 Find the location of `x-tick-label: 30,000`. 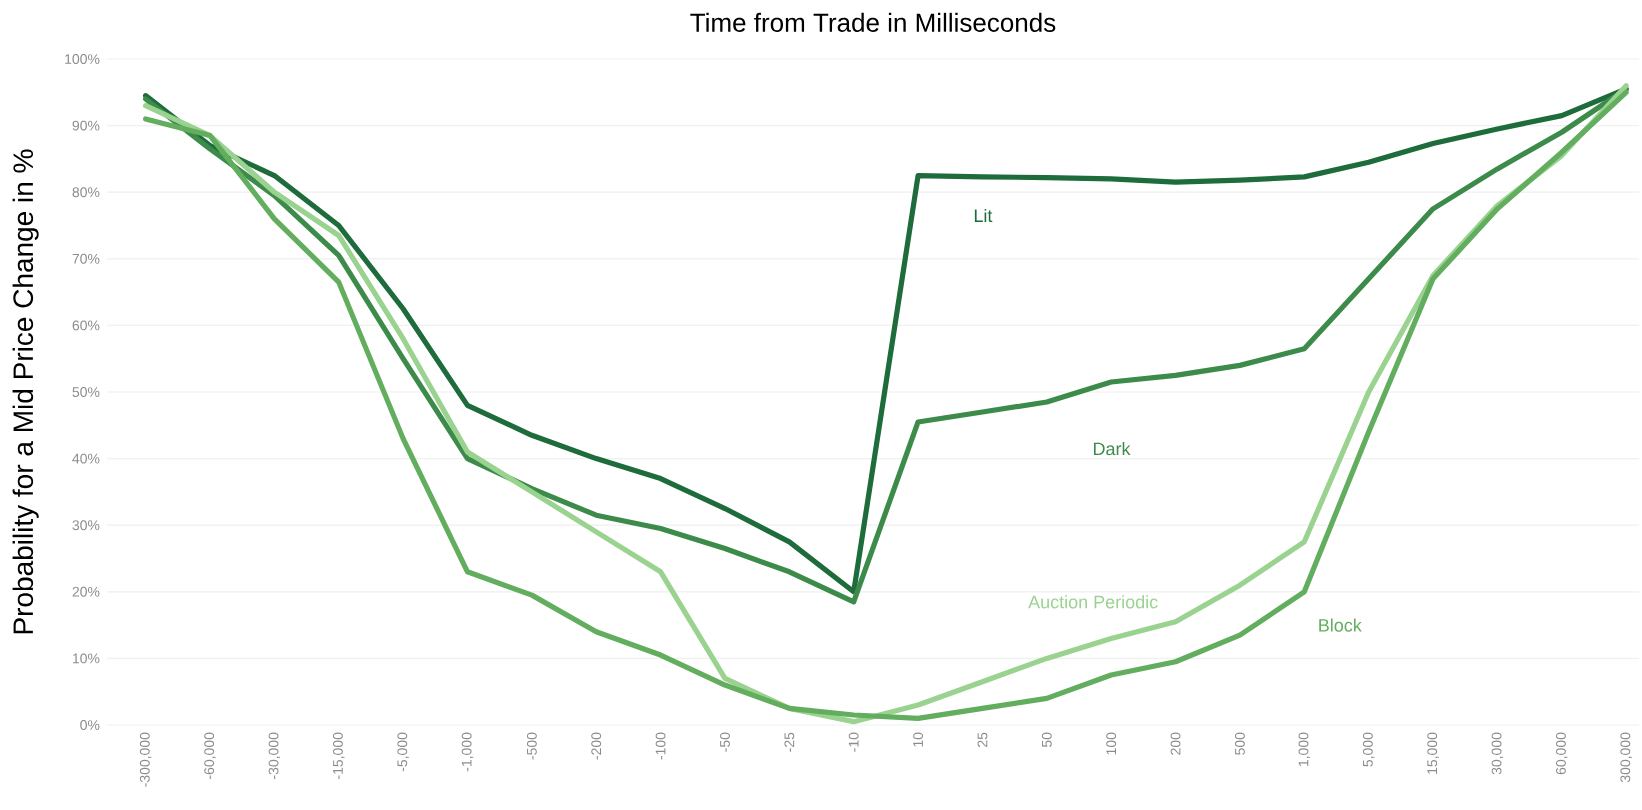

x-tick-label: 30,000 is located at coordinates (1497, 753).